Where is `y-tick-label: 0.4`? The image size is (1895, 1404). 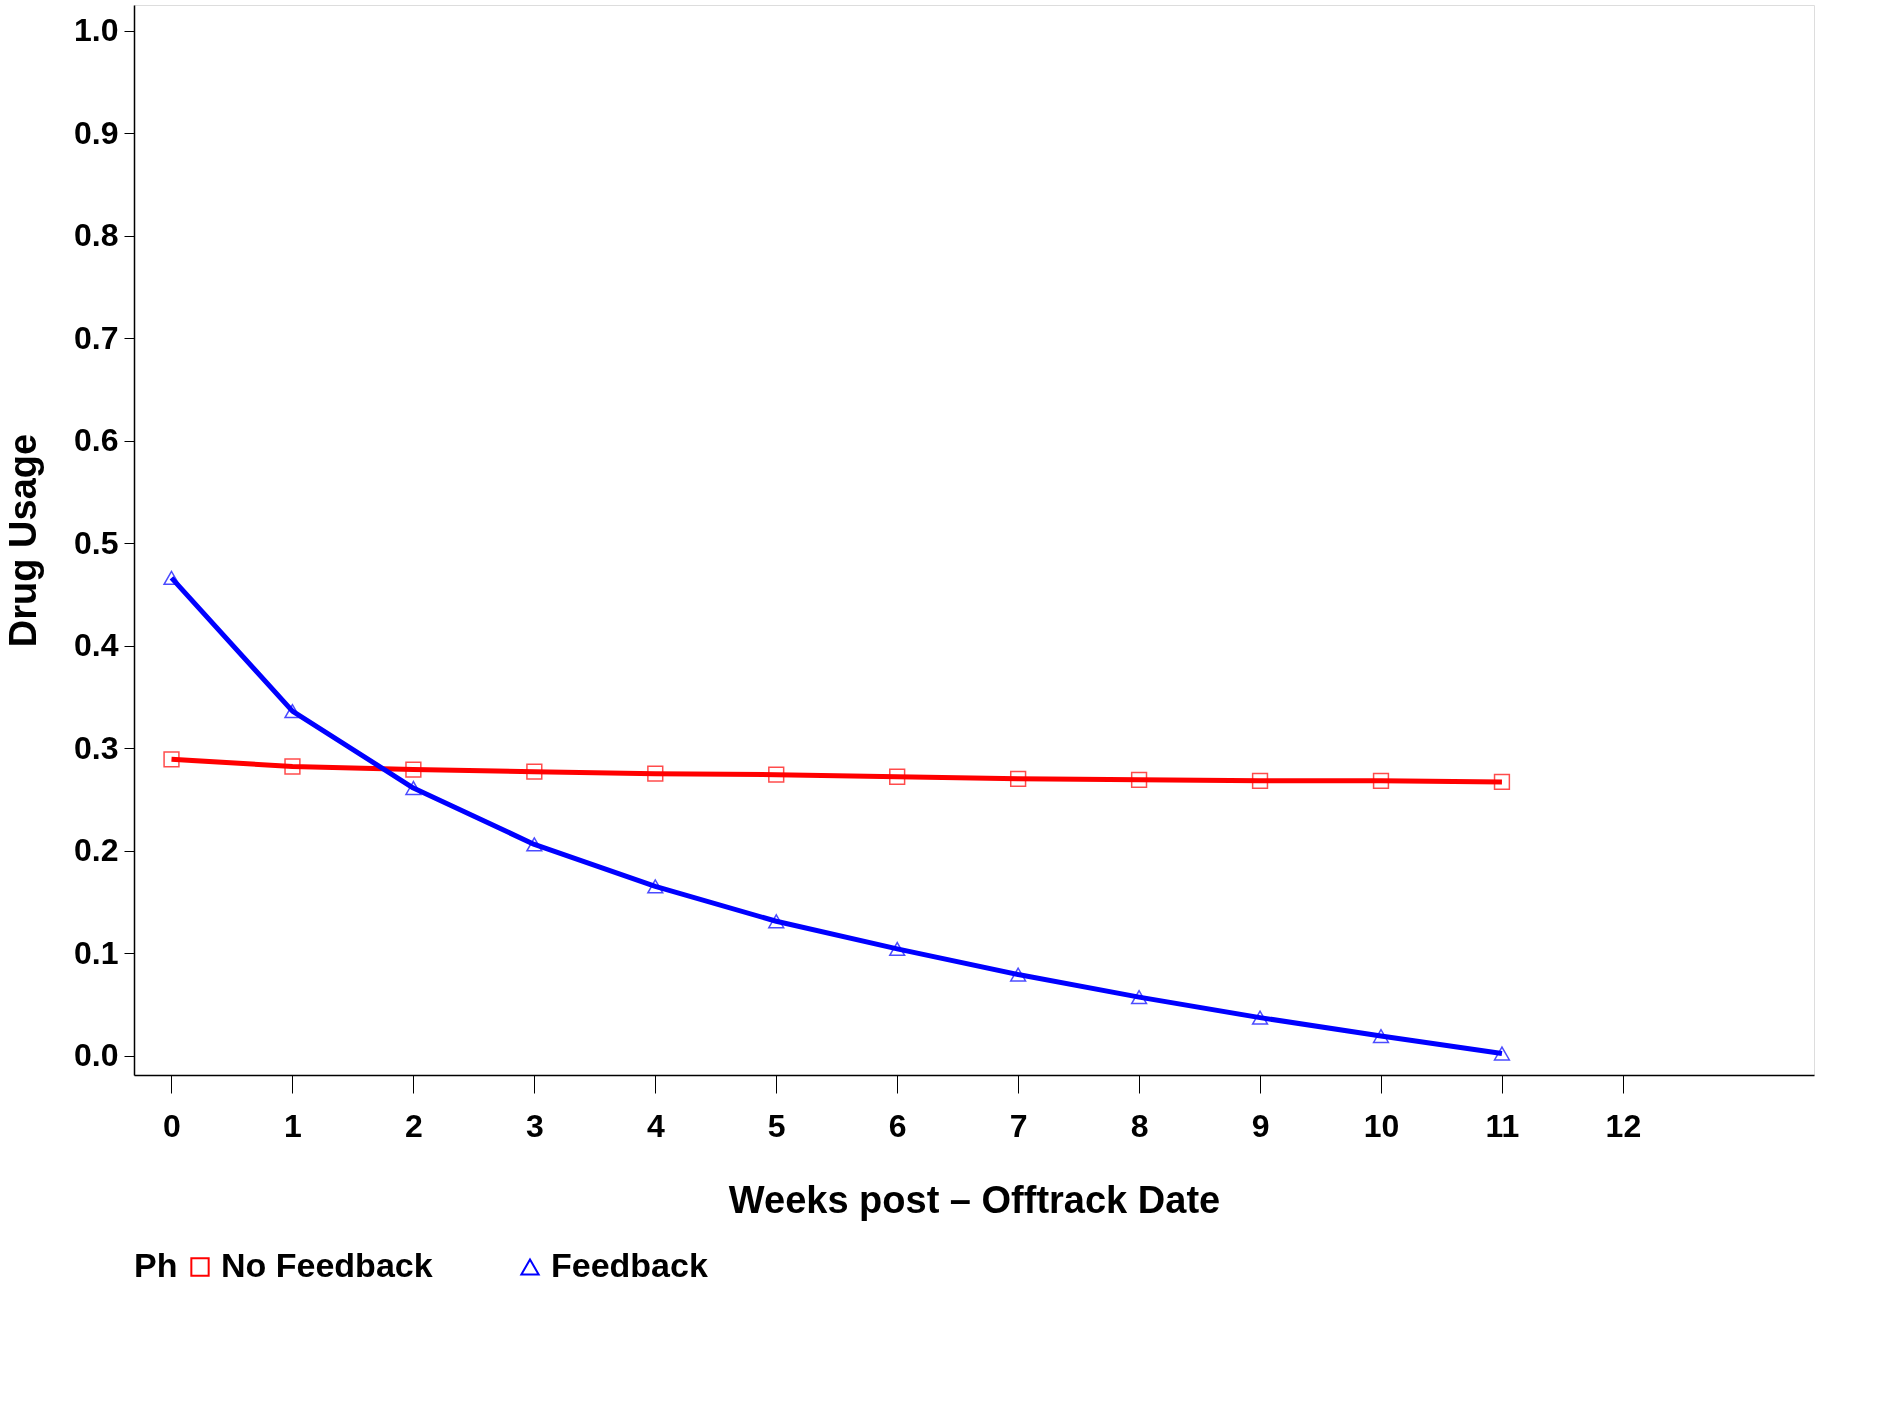 y-tick-label: 0.4 is located at coordinates (96, 645).